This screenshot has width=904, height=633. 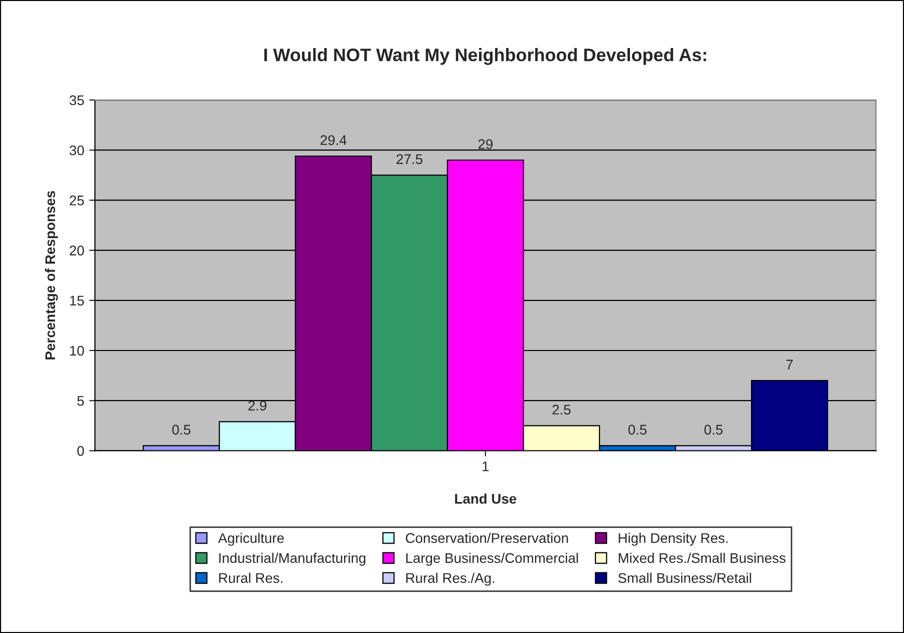 What do you see at coordinates (77, 100) in the screenshot?
I see `y-tick-label: 35` at bounding box center [77, 100].